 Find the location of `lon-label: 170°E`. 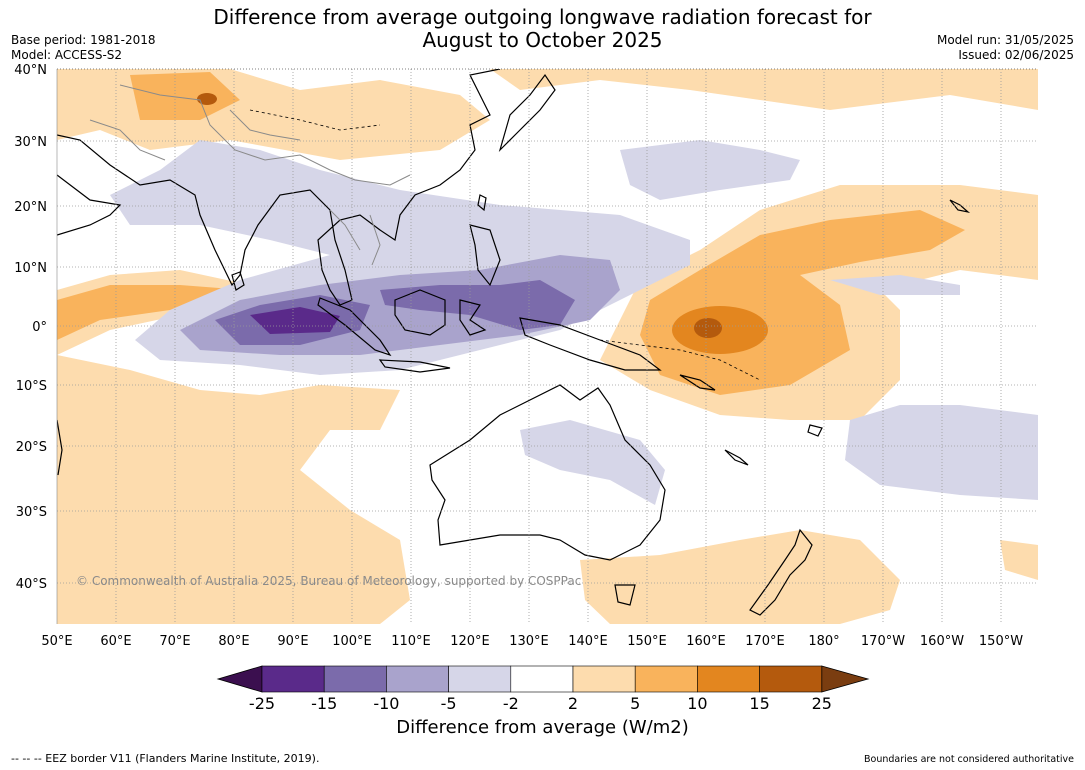

lon-label: 170°E is located at coordinates (765, 641).